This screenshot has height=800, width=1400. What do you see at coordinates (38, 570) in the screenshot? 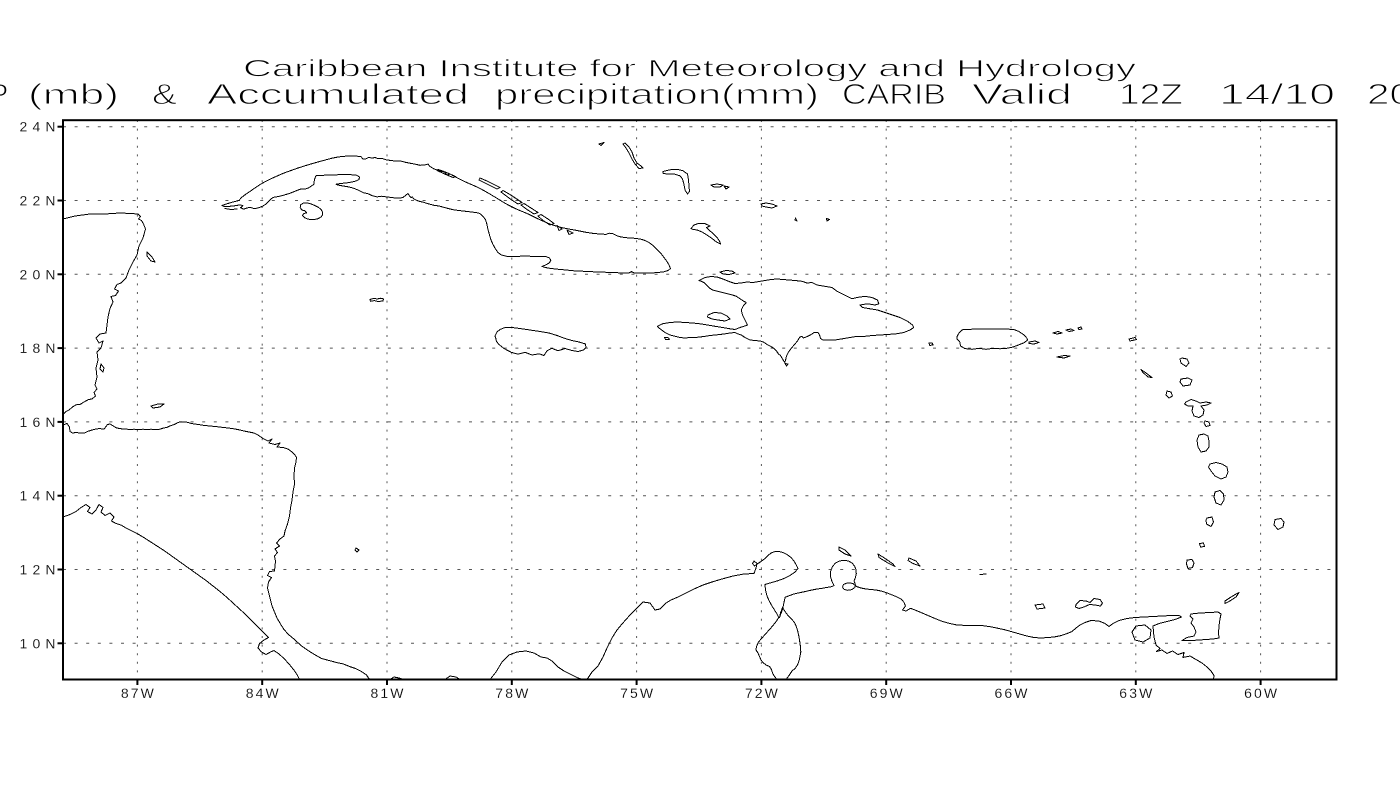
I see `svg-text: 12N` at bounding box center [38, 570].